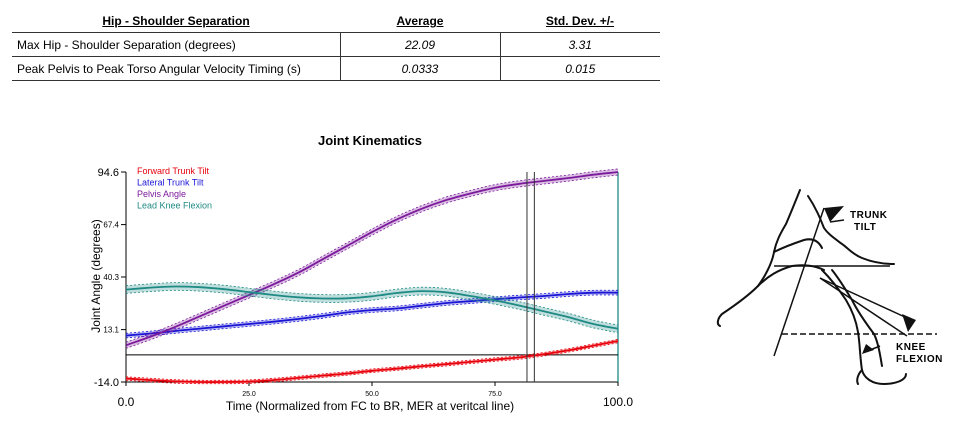 Image resolution: width=956 pixels, height=428 pixels. I want to click on header-average: Average, so click(420, 21).